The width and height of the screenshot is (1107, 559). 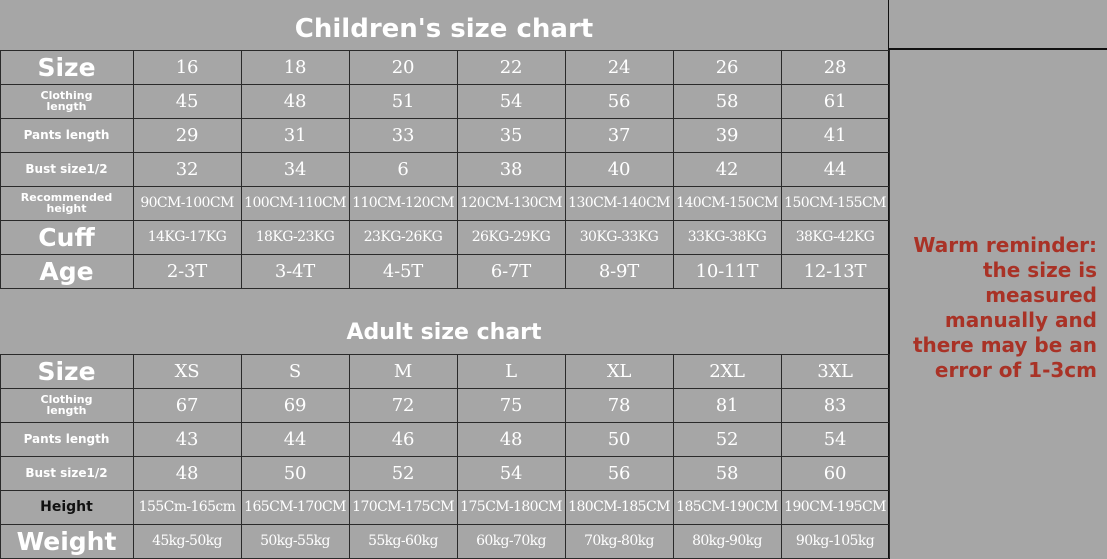 I want to click on size-cell: 22, so click(x=511, y=67).